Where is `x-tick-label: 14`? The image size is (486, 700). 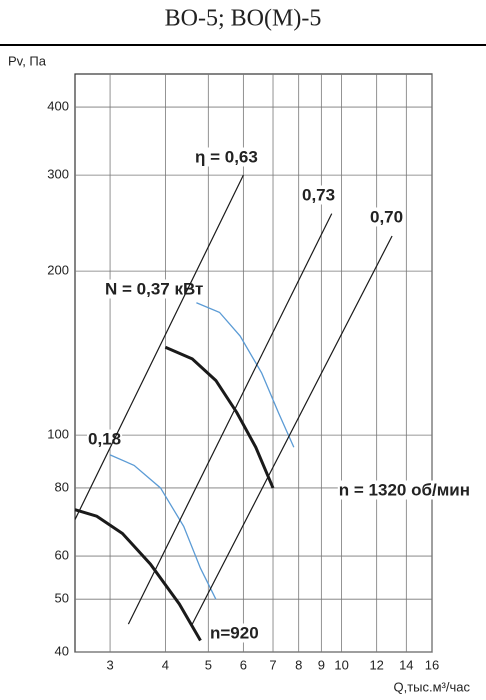
x-tick-label: 14 is located at coordinates (406, 664).